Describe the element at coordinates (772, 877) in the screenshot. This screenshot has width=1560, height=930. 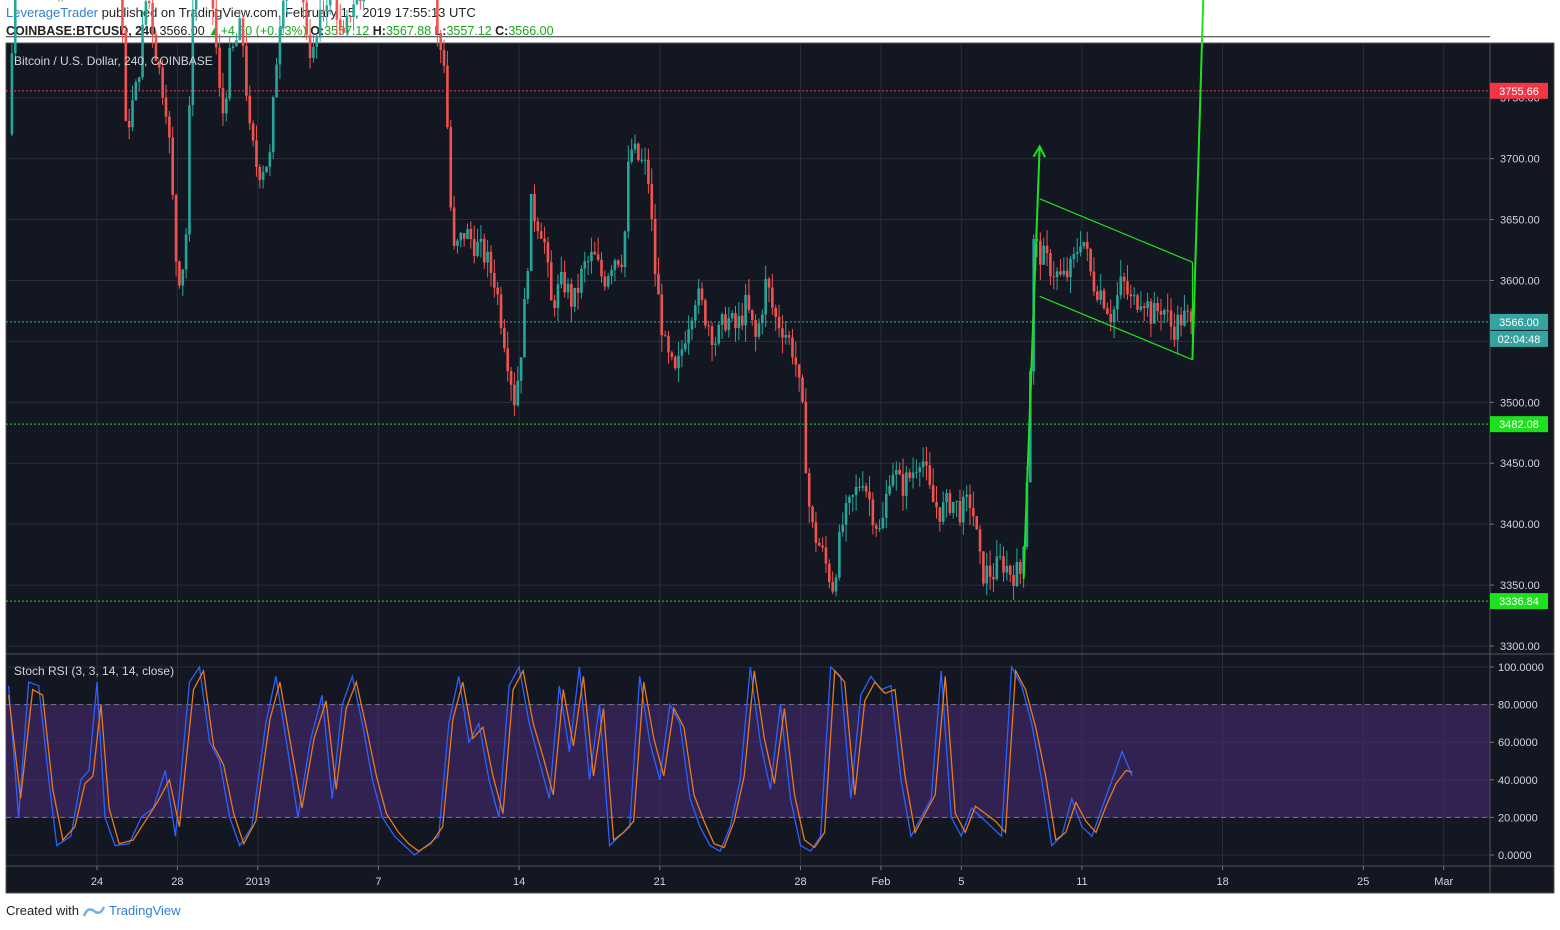
I see `time-axis: 24 28 2019 7 14 21 28 Feb 5 11 18 25 Mar` at that location.